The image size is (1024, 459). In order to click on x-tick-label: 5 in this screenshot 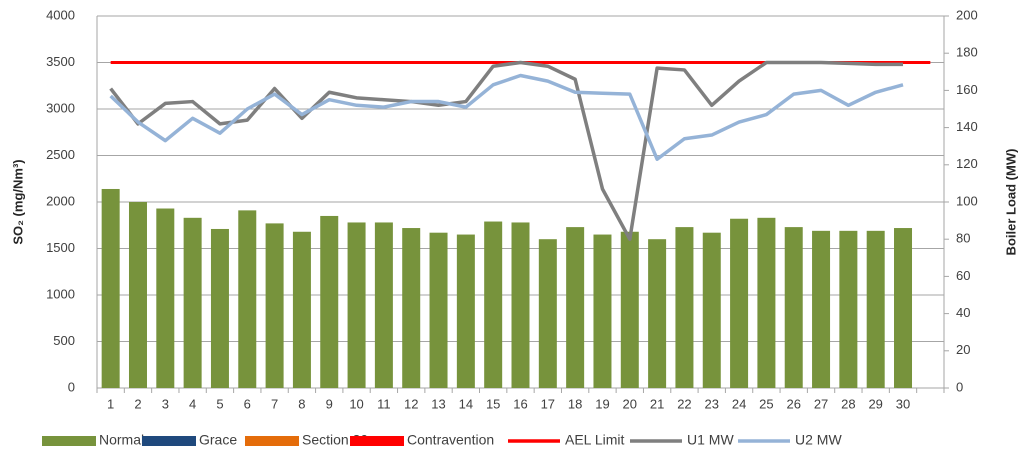, I will do `click(219, 403)`.